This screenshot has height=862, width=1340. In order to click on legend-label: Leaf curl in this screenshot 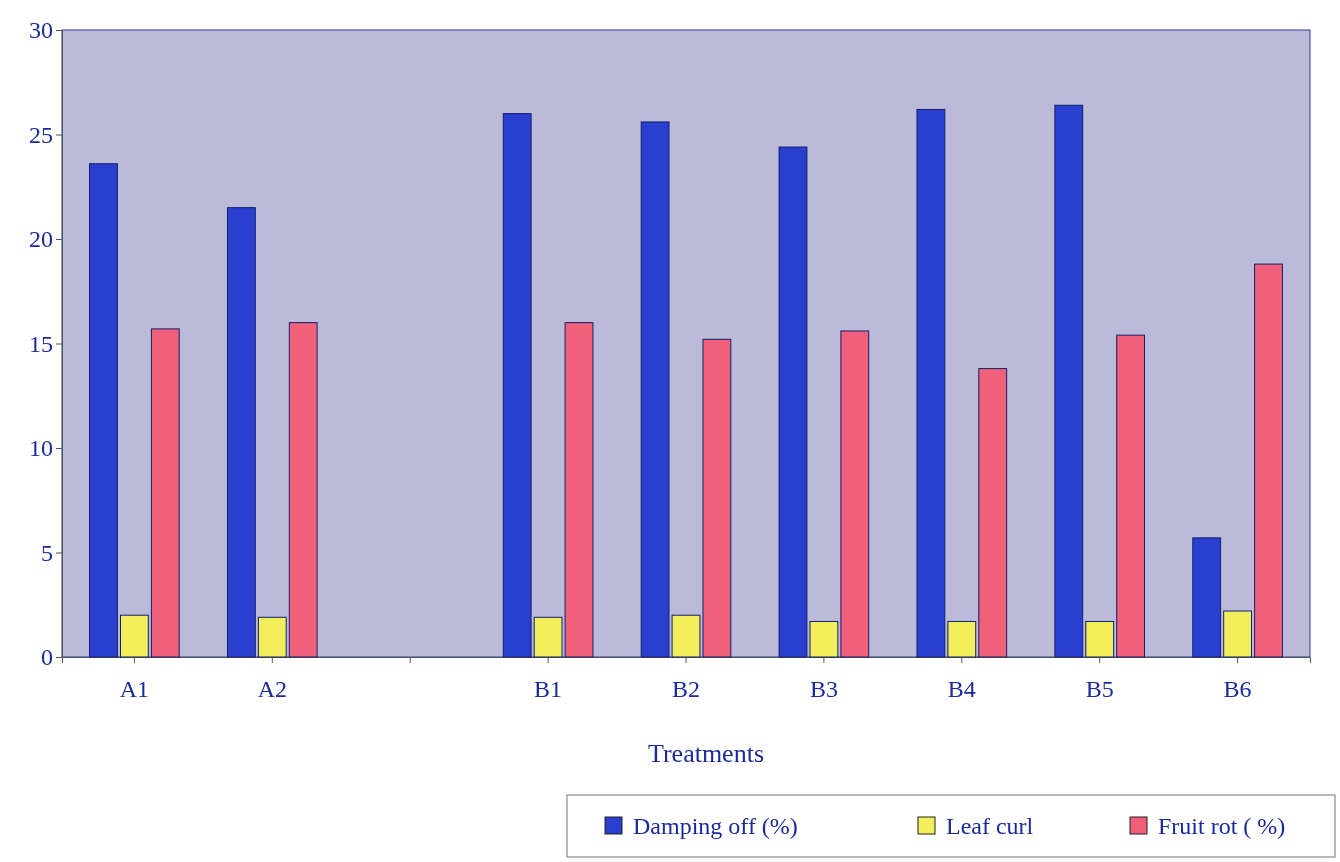, I will do `click(990, 826)`.